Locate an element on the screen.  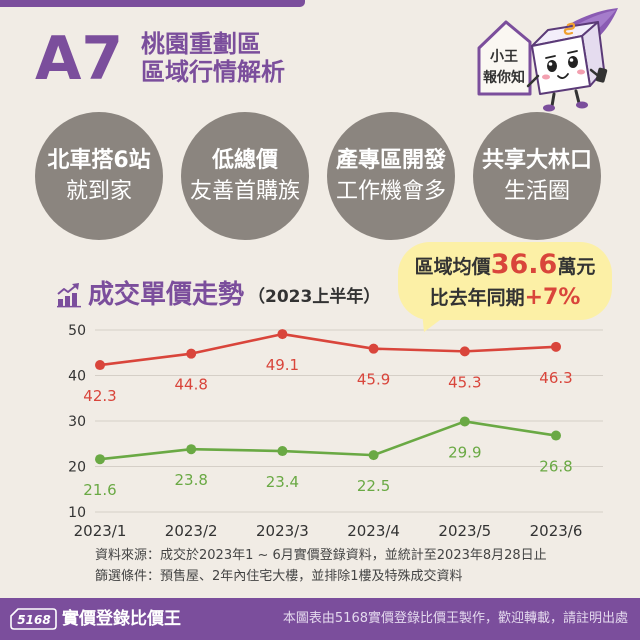
callout-yoy-row: 比去年同期+7% is located at coordinates (505, 298).